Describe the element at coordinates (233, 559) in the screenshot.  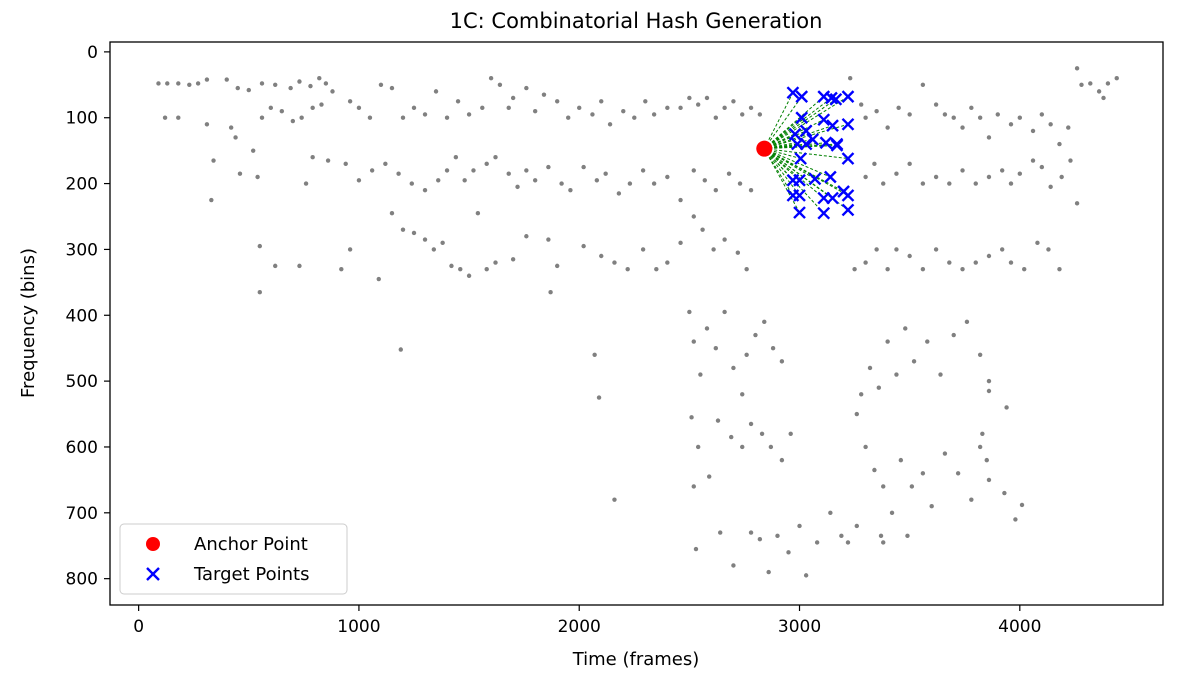
I see `legend: Anchor Point Target Points` at that location.